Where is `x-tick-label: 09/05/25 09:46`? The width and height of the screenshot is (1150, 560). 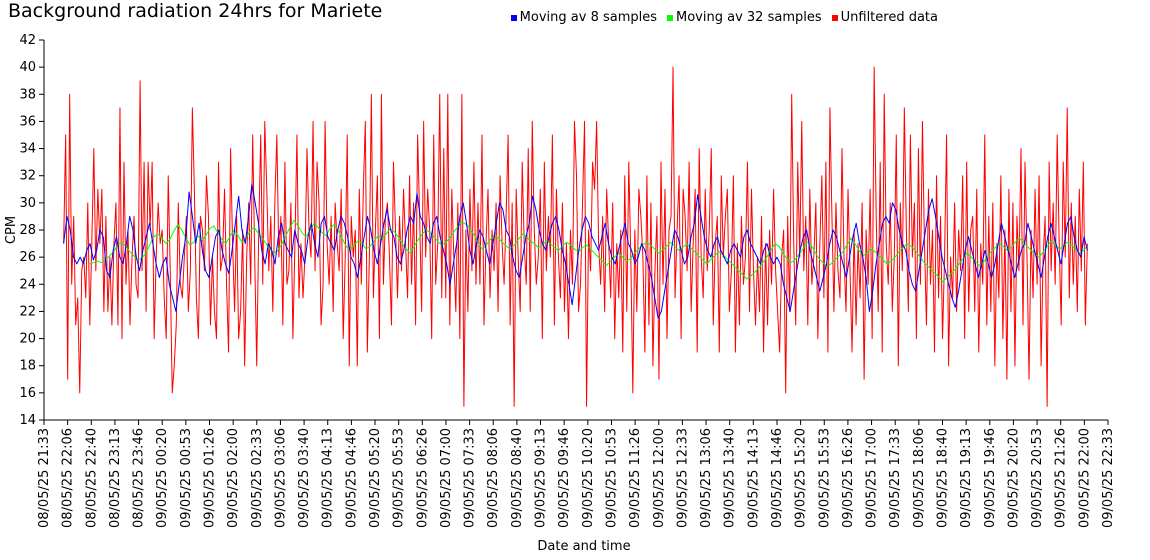 x-tick-label: 09/05/25 09:46 is located at coordinates (564, 478).